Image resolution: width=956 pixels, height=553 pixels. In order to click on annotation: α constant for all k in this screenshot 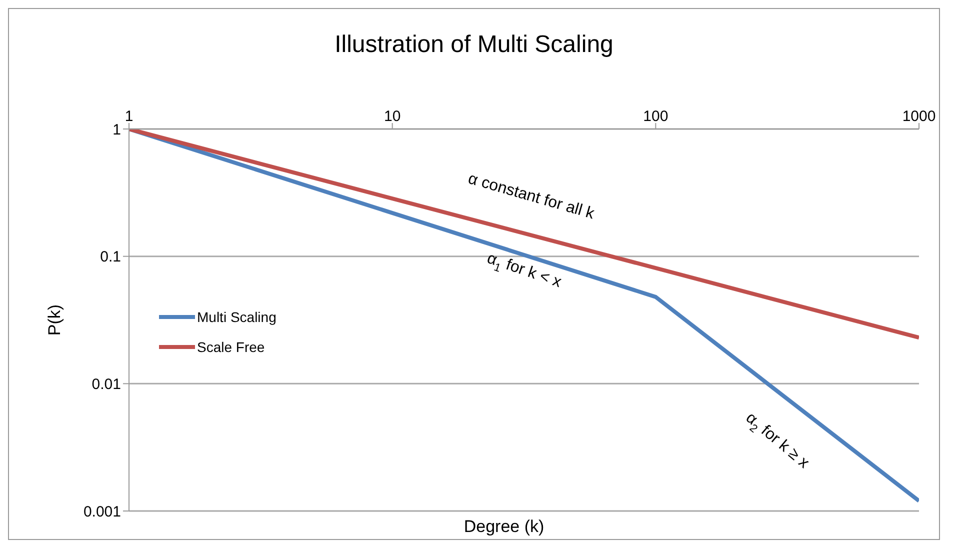, I will do `click(531, 197)`.